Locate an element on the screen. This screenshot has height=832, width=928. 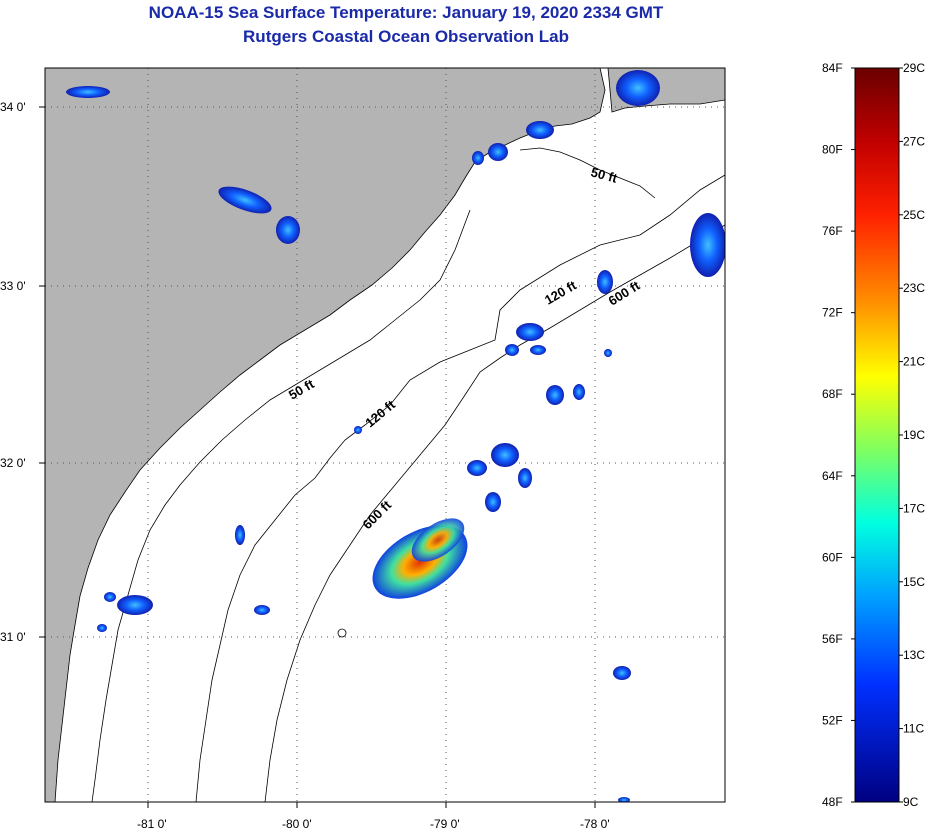
colorbar-c-label: 27C is located at coordinates (914, 141).